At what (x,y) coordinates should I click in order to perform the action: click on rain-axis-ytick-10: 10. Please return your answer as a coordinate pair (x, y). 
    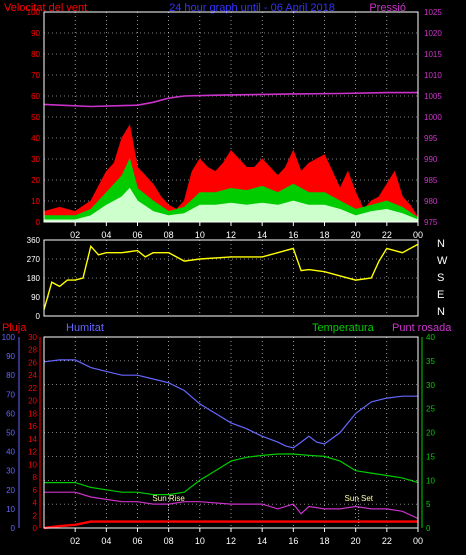
    Looking at the image, I should click on (32, 464).